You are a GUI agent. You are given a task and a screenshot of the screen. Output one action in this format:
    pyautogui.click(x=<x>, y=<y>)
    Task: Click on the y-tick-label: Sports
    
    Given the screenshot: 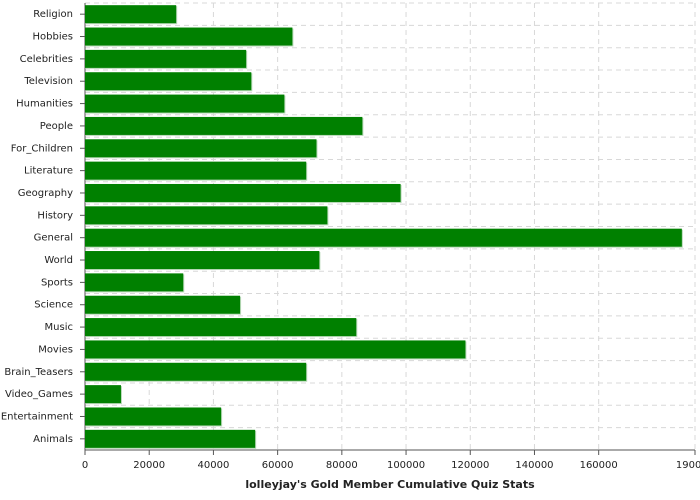 What is the action you would take?
    pyautogui.click(x=57, y=282)
    